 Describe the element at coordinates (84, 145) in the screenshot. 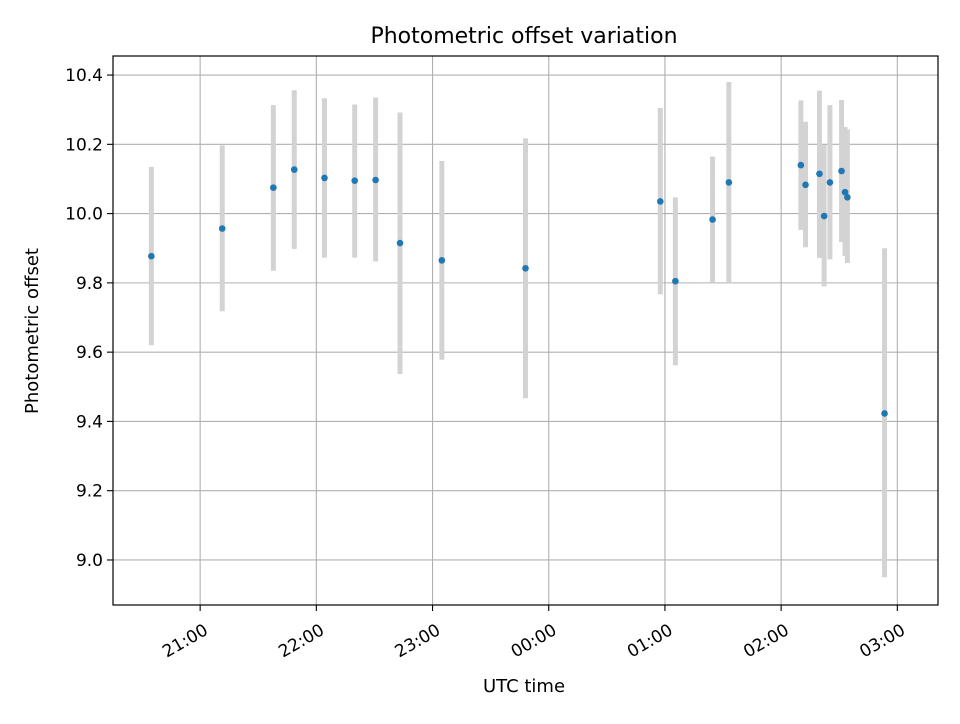

I see `y-tick-label: 10.2` at that location.